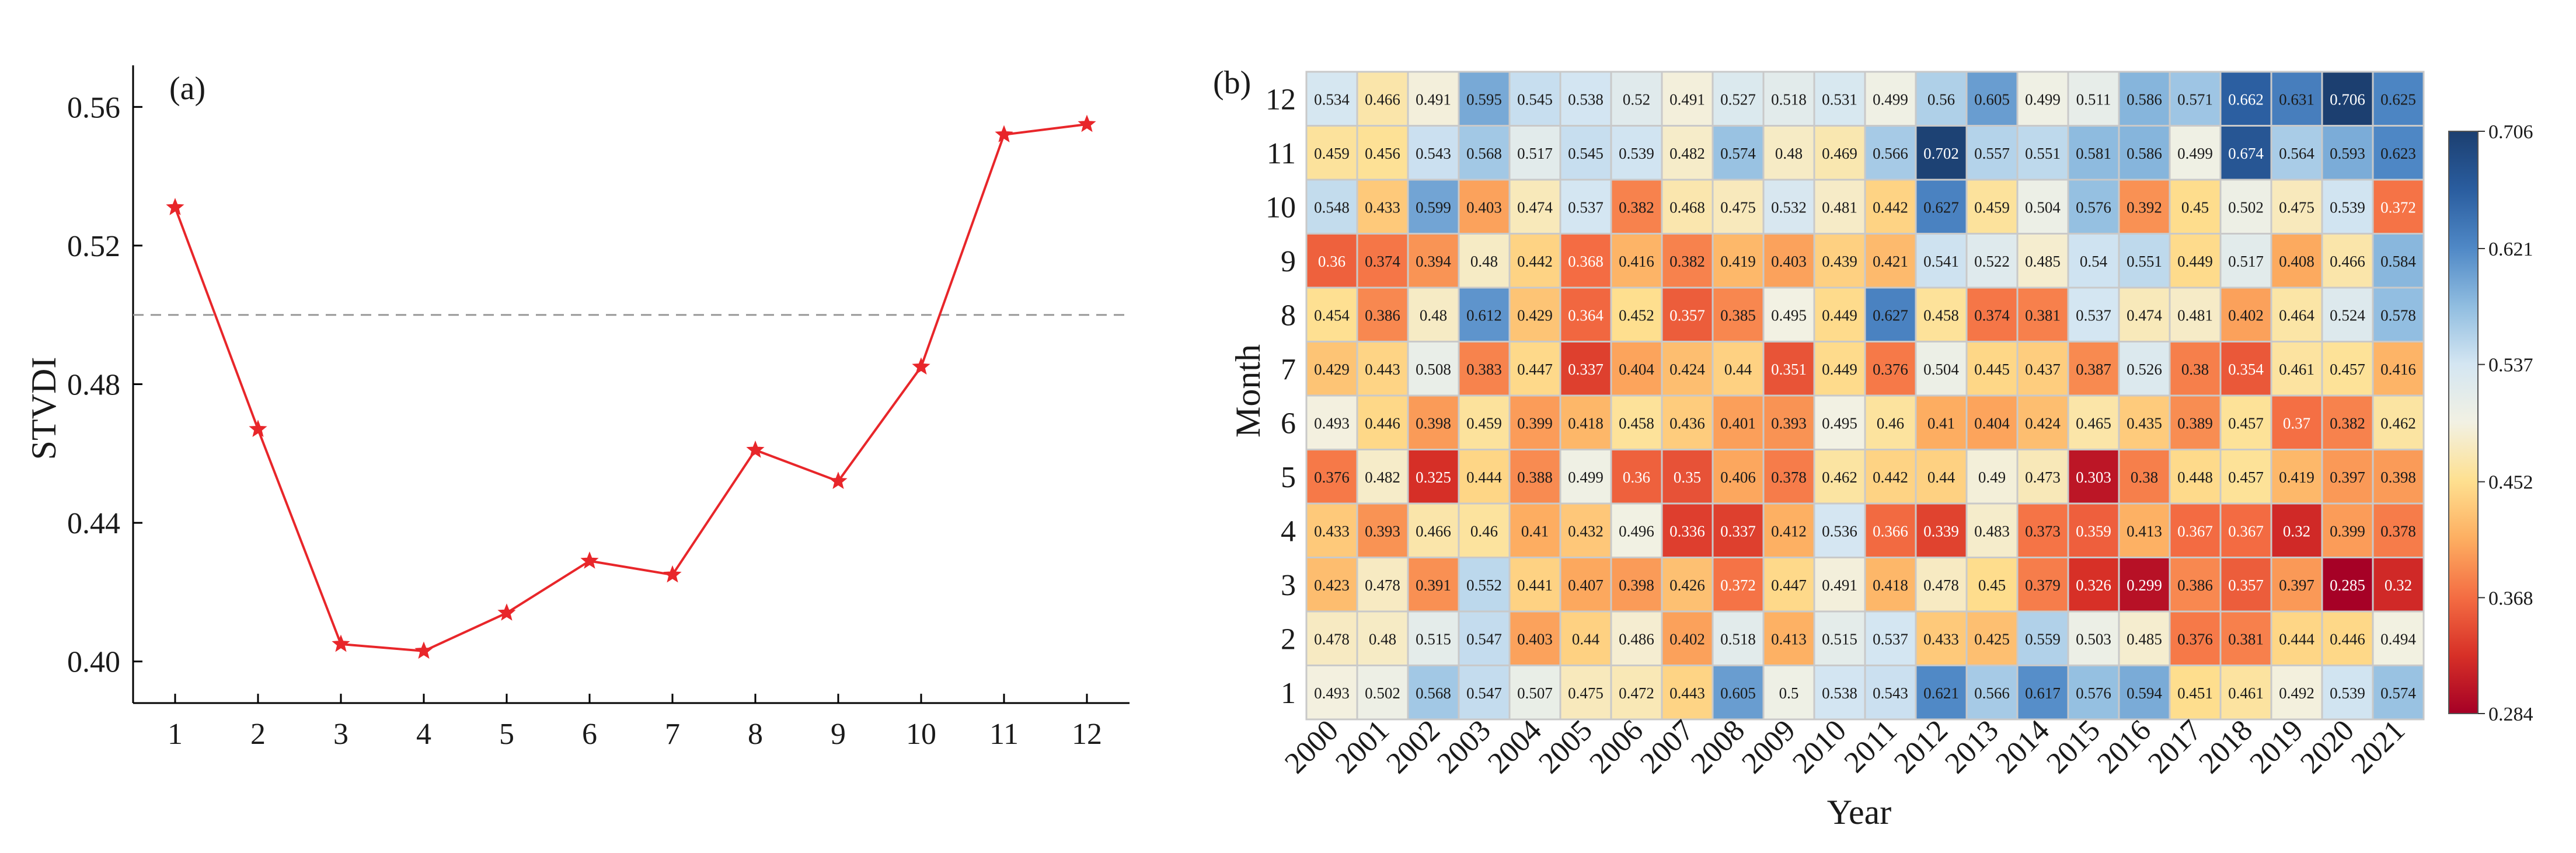 Image resolution: width=2576 pixels, height=853 pixels. Describe the element at coordinates (2297, 477) in the screenshot. I see `heatmap-cell-value: 0.419` at that location.